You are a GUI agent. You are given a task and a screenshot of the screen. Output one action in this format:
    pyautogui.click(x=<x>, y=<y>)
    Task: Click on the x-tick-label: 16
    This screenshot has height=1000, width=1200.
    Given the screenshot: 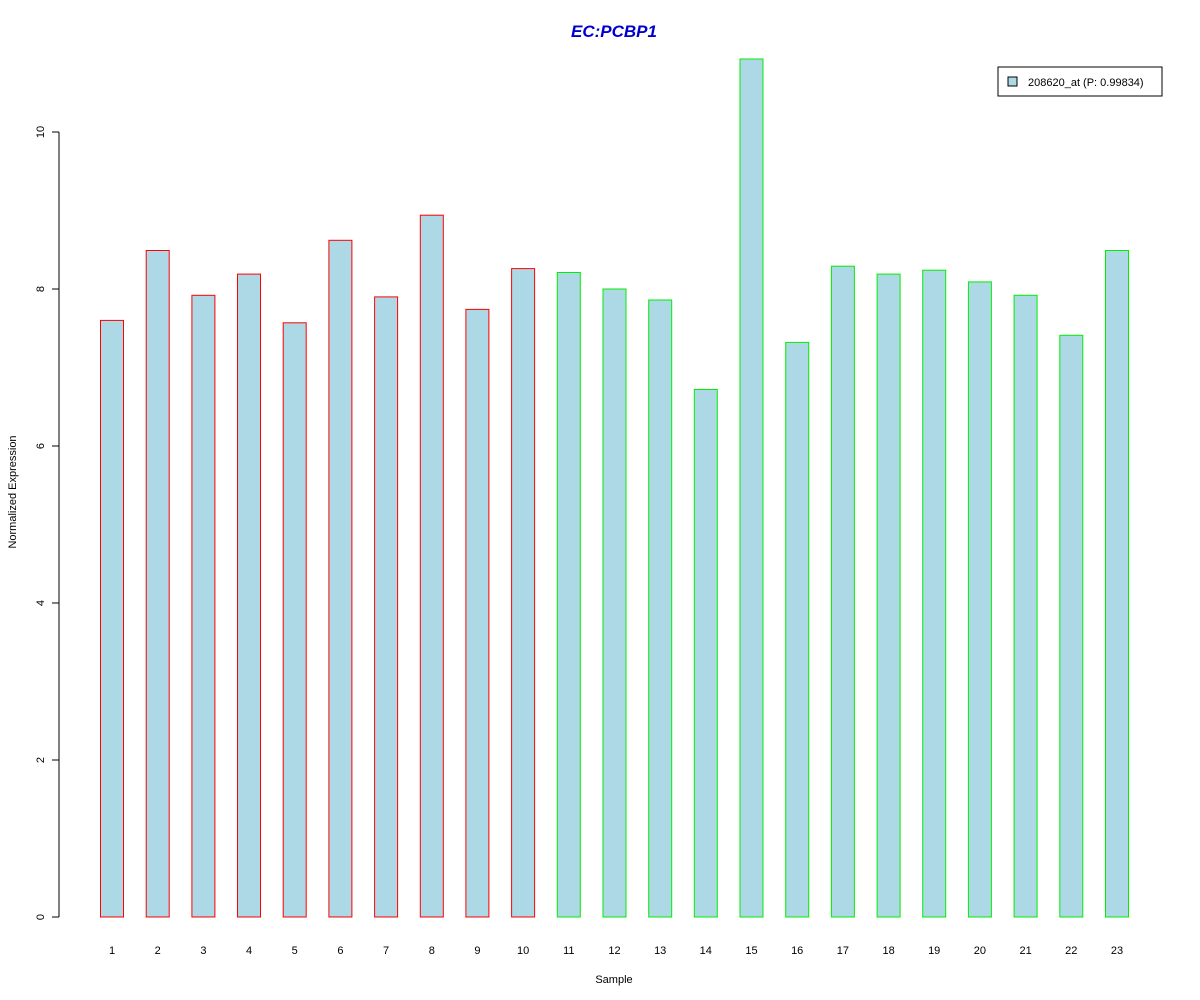 What is the action you would take?
    pyautogui.click(x=797, y=951)
    